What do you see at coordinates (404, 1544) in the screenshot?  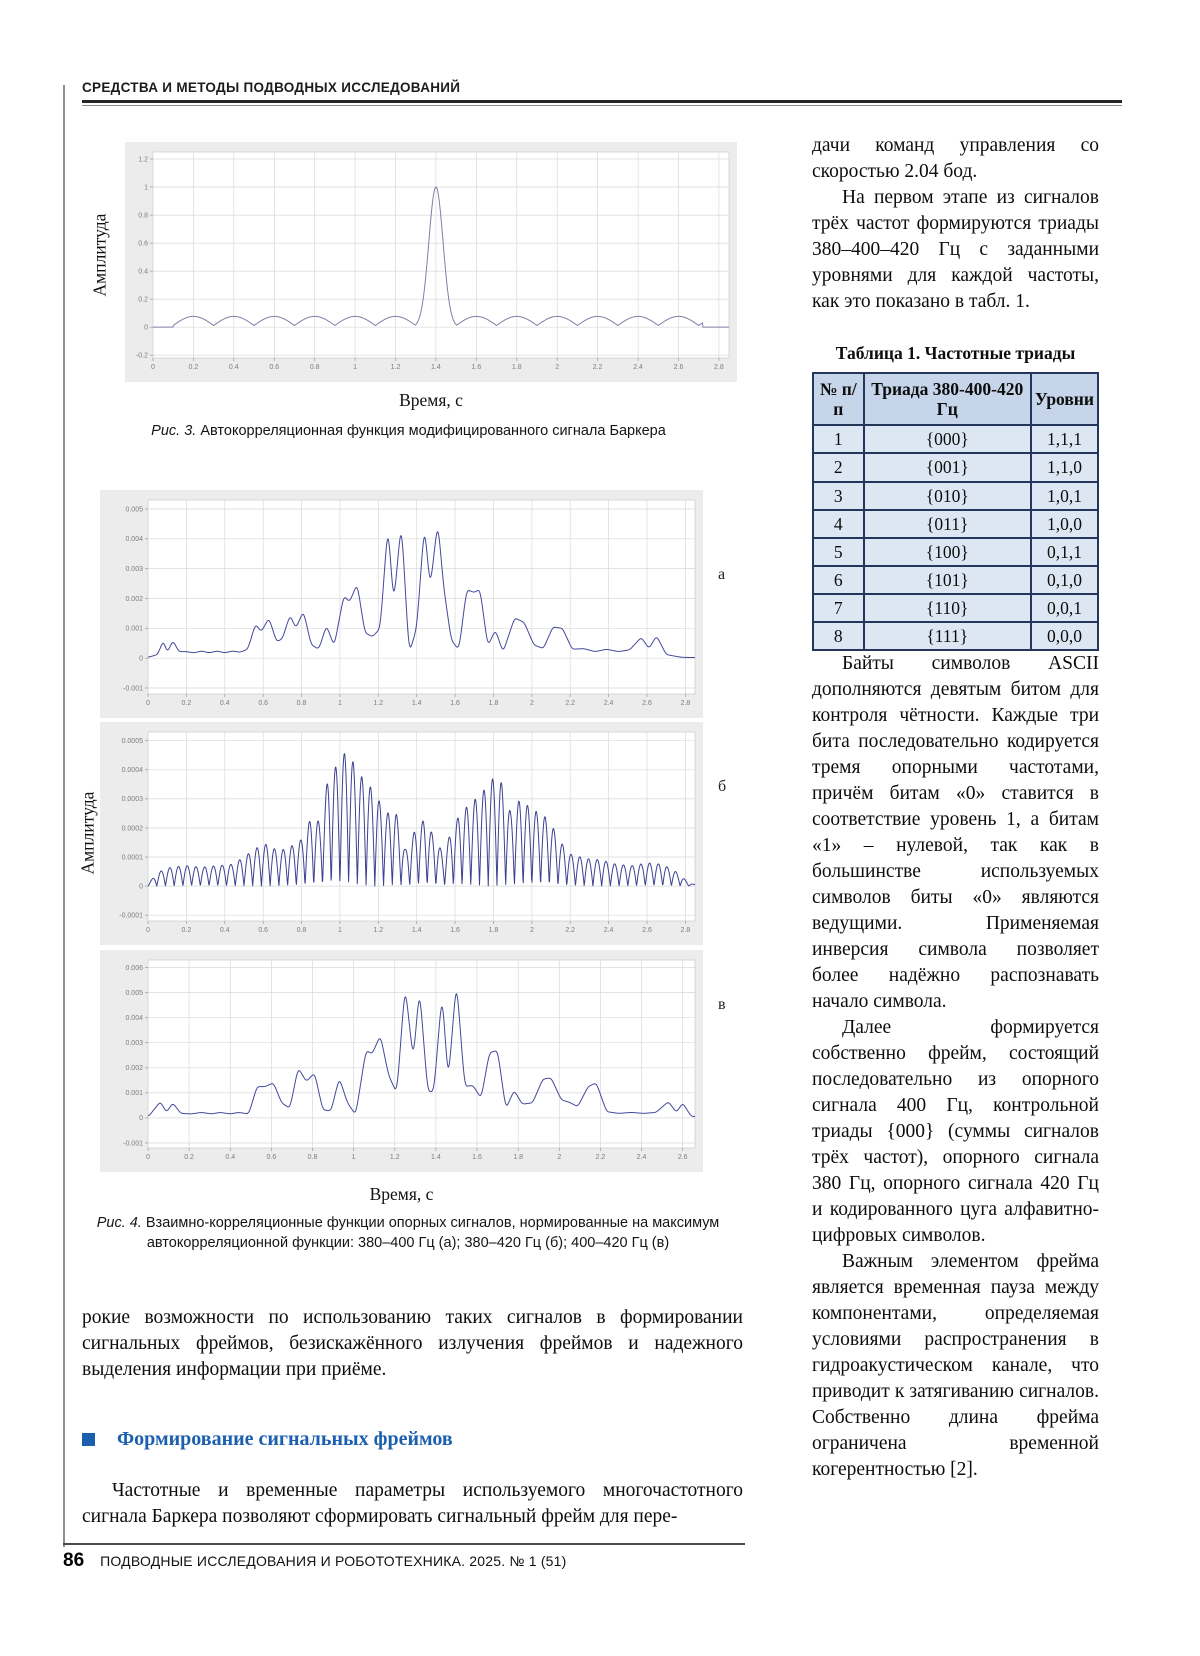 I see `footer-rule` at bounding box center [404, 1544].